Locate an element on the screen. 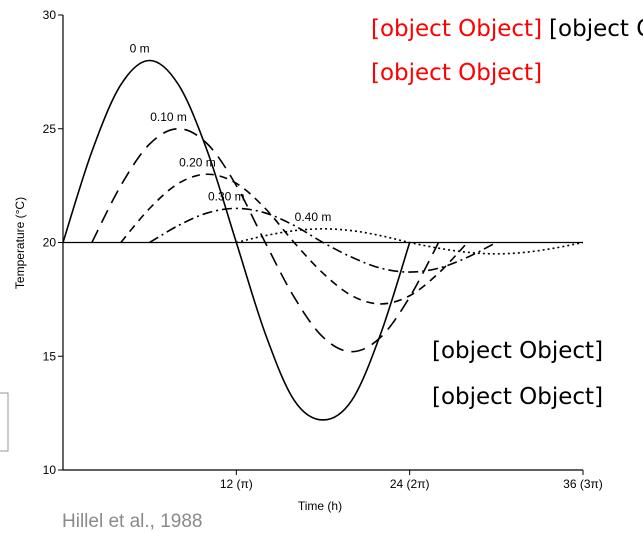  series-label: 0 m is located at coordinates (140, 49).